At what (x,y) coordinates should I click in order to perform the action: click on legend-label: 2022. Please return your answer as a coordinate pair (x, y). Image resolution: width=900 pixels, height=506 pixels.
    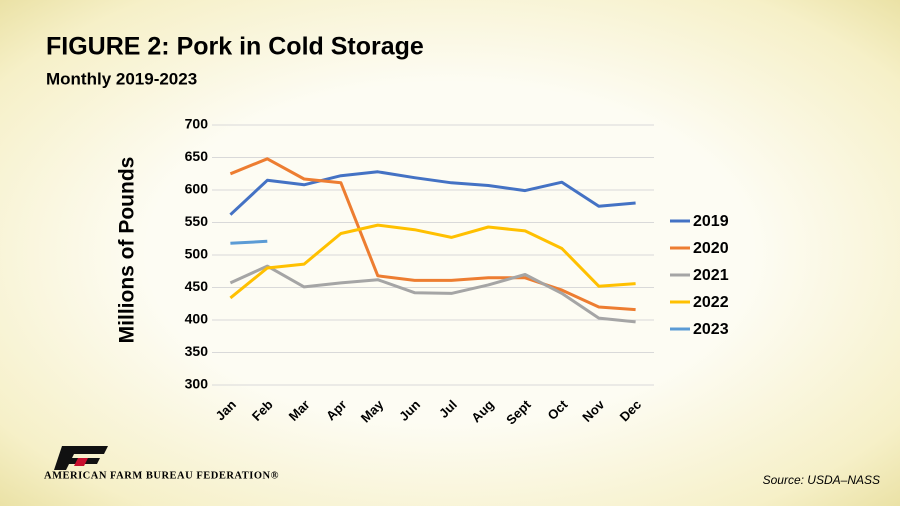
    Looking at the image, I should click on (711, 302).